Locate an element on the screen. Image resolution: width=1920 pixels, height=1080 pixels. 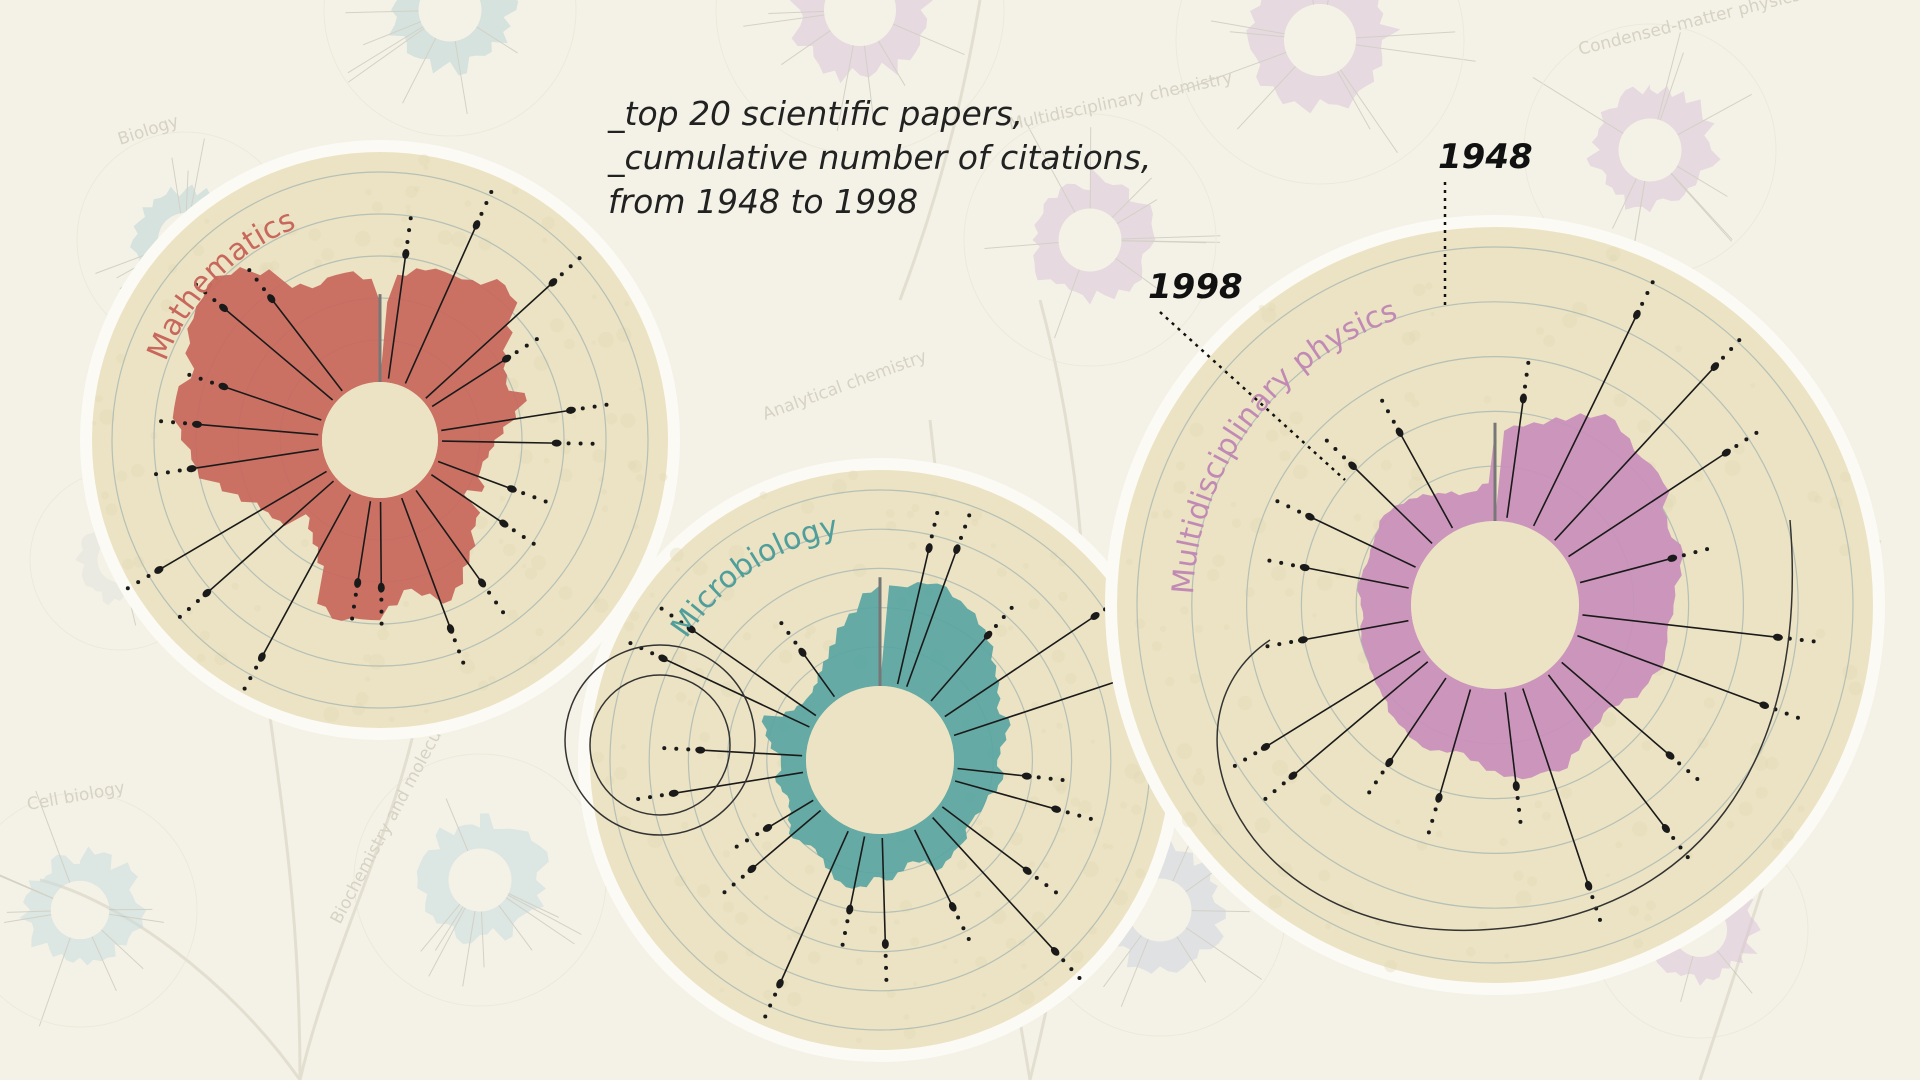
loop-arc-outer is located at coordinates (660, 740).